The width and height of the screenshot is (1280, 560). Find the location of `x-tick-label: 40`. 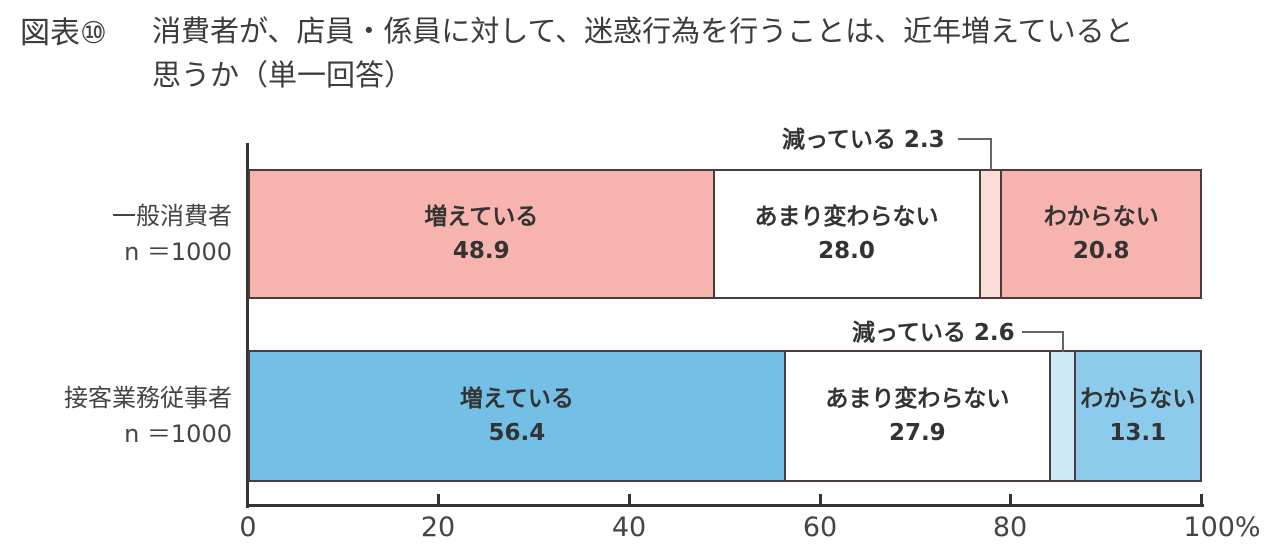

x-tick-label: 40 is located at coordinates (629, 527).